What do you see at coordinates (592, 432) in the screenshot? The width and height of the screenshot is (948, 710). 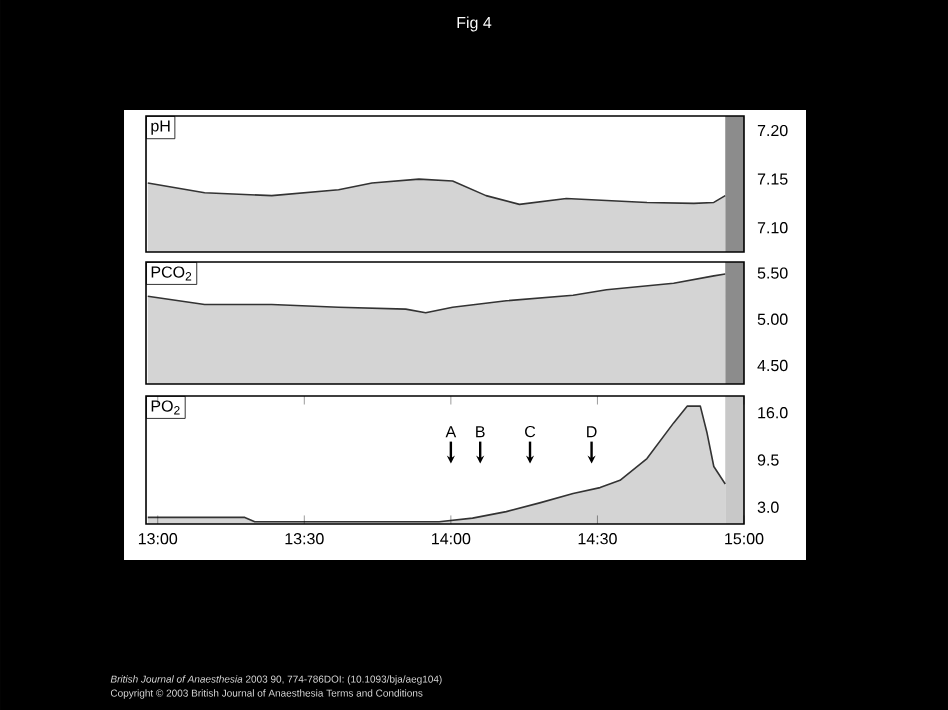 I see `annotation: D` at bounding box center [592, 432].